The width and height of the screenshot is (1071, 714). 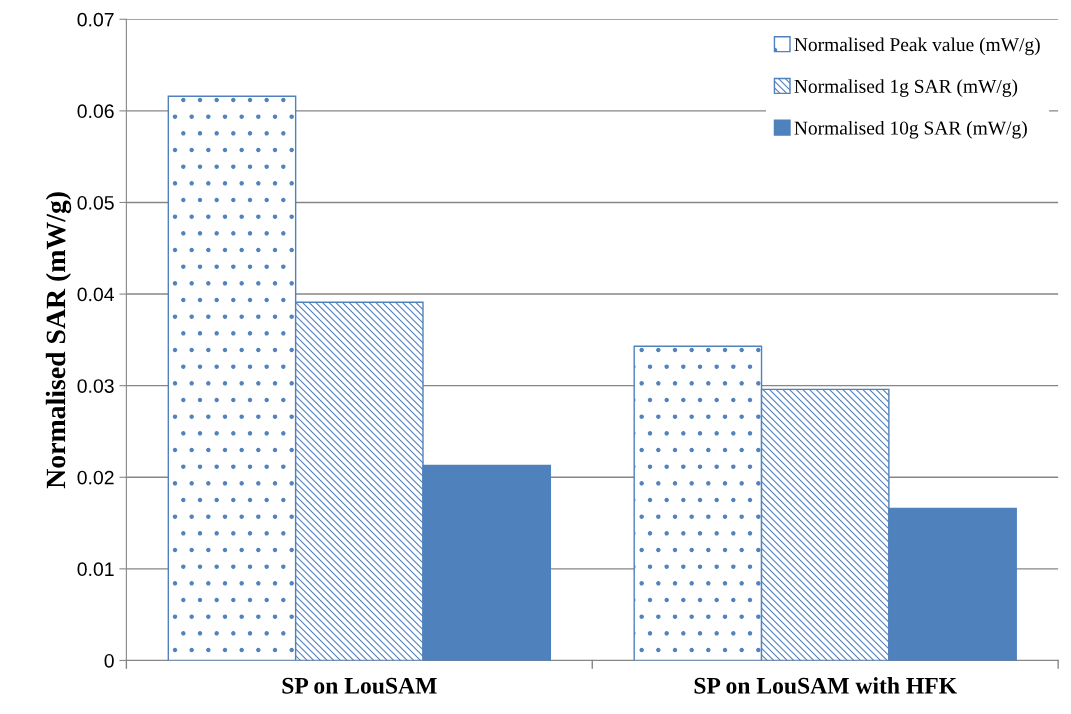 What do you see at coordinates (917, 46) in the screenshot?
I see `legend-label: Normalised Peak value (mW/g)` at bounding box center [917, 46].